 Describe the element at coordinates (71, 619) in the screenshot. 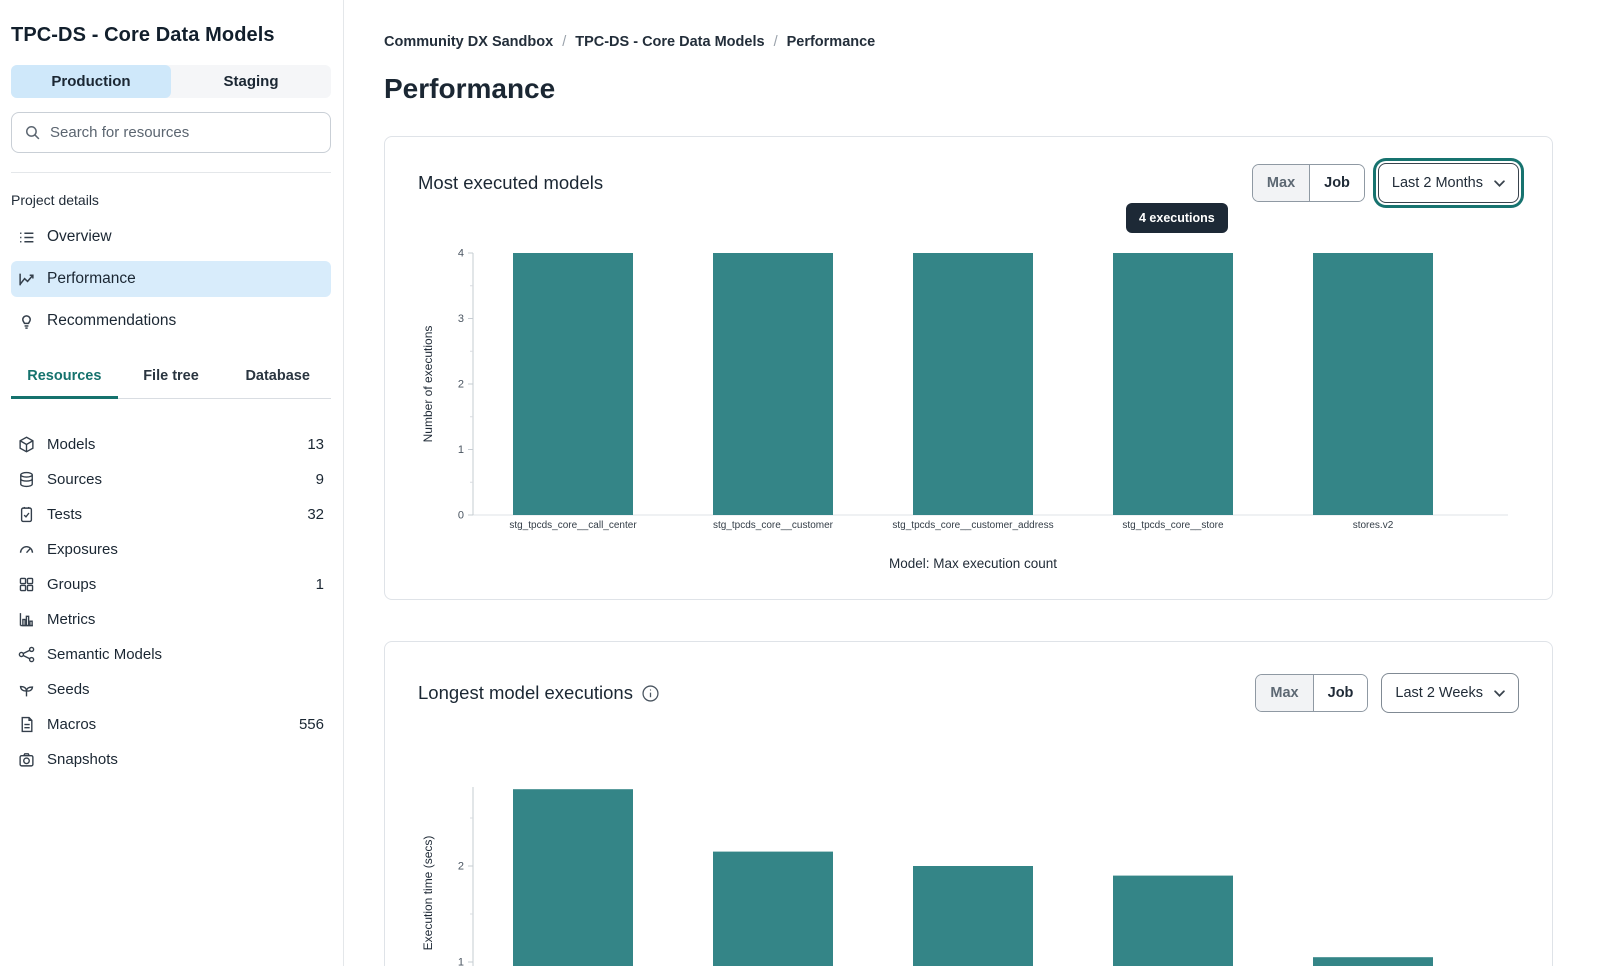

I see `resource-label: Metrics` at that location.